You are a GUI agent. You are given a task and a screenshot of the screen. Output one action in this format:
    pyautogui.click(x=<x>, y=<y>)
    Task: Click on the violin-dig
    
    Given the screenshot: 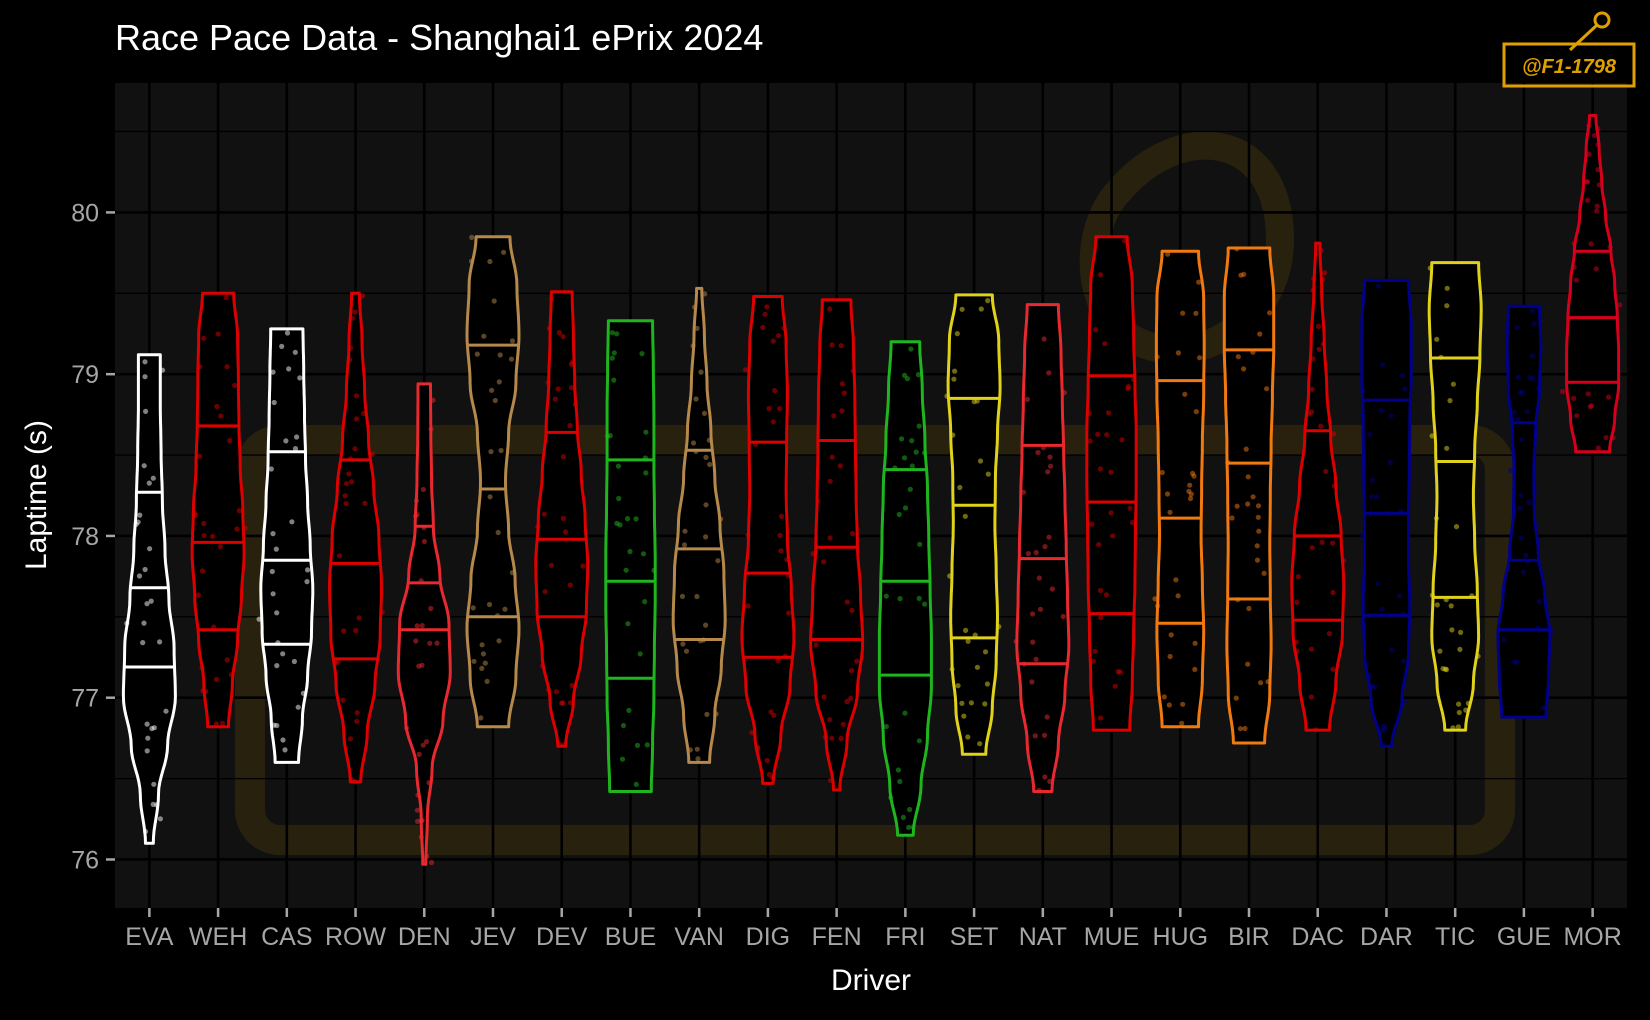 What is the action you would take?
    pyautogui.click(x=768, y=540)
    